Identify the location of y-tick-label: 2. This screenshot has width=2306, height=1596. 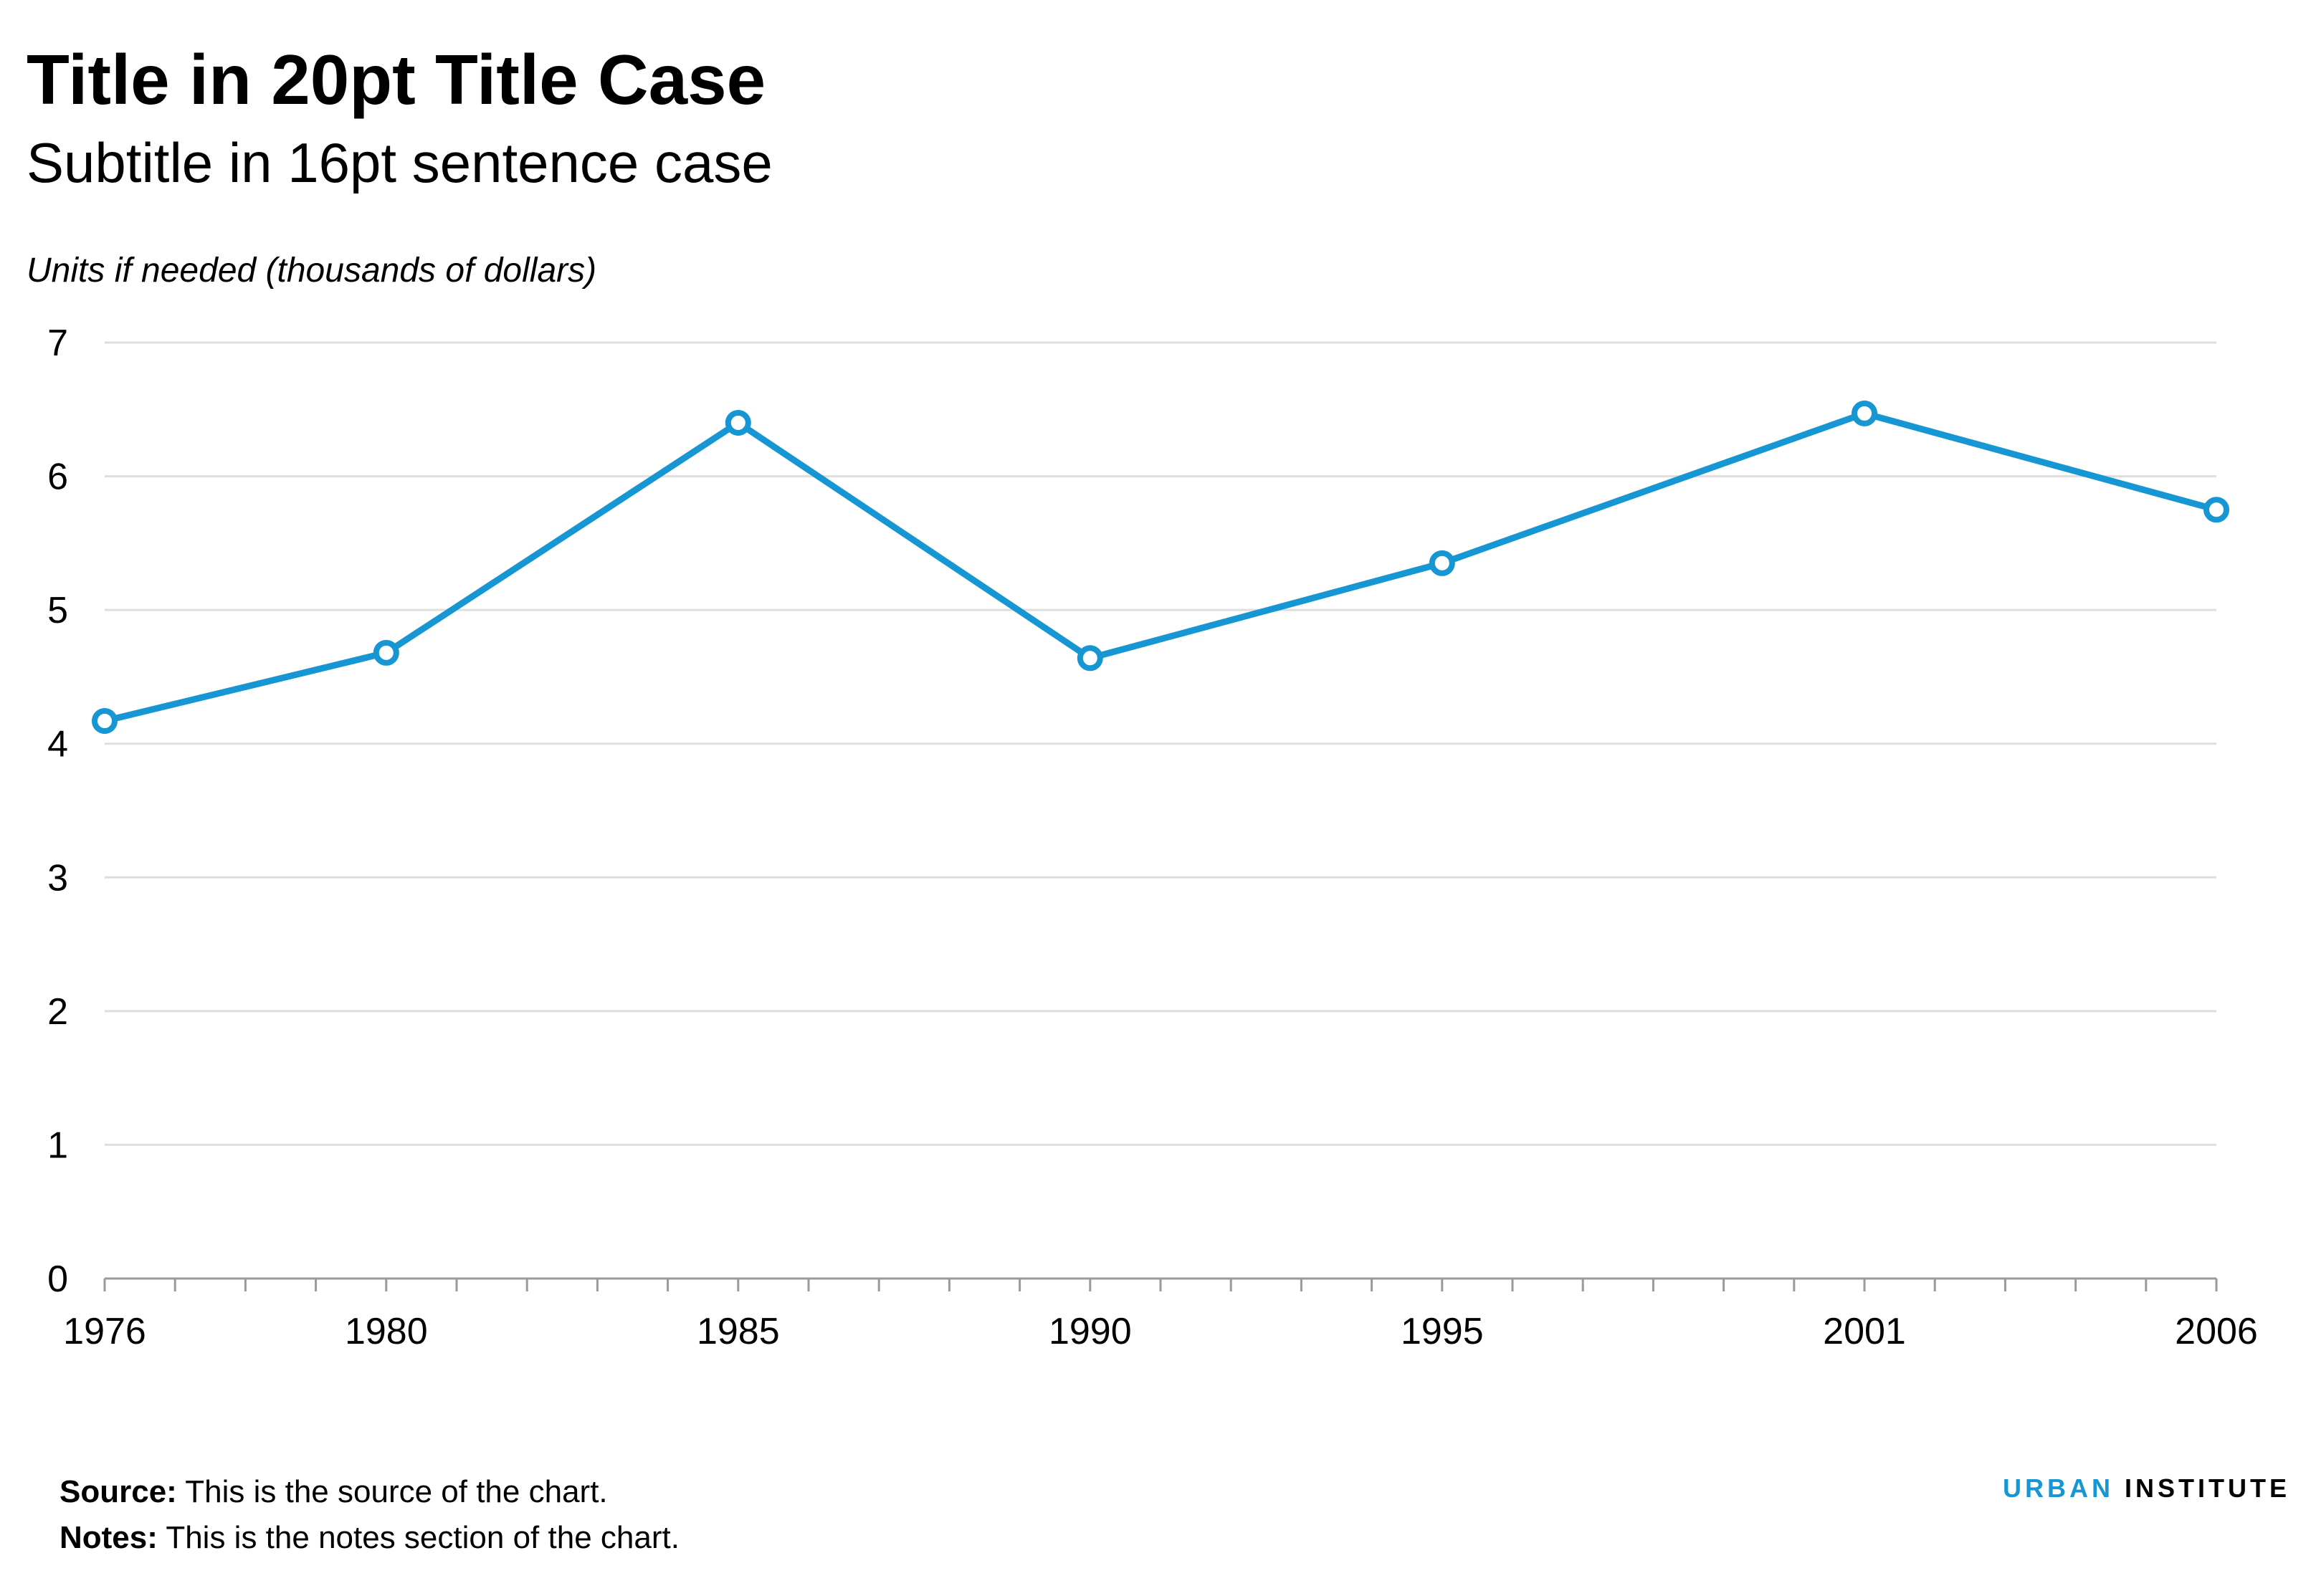
(57, 1012).